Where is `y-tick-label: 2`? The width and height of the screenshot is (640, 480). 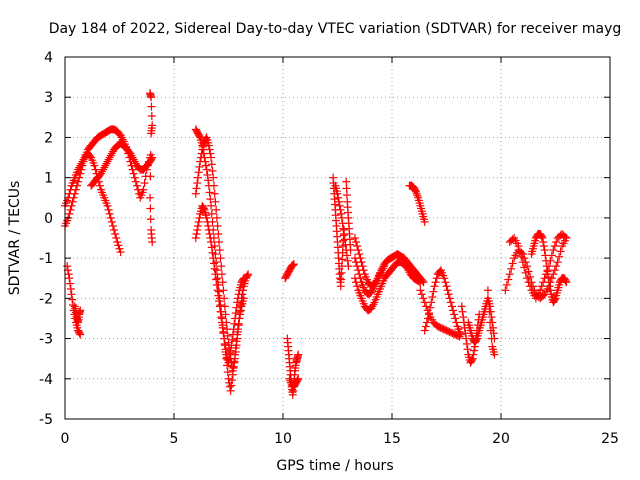
y-tick-label: 2 is located at coordinates (48, 138).